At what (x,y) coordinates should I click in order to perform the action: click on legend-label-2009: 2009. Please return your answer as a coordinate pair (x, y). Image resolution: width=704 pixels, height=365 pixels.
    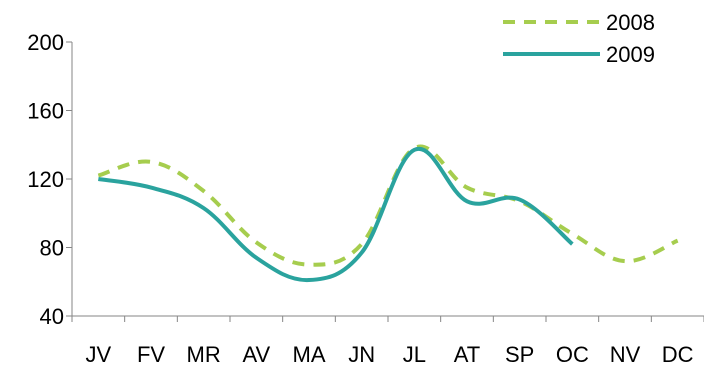
    Looking at the image, I should click on (630, 54).